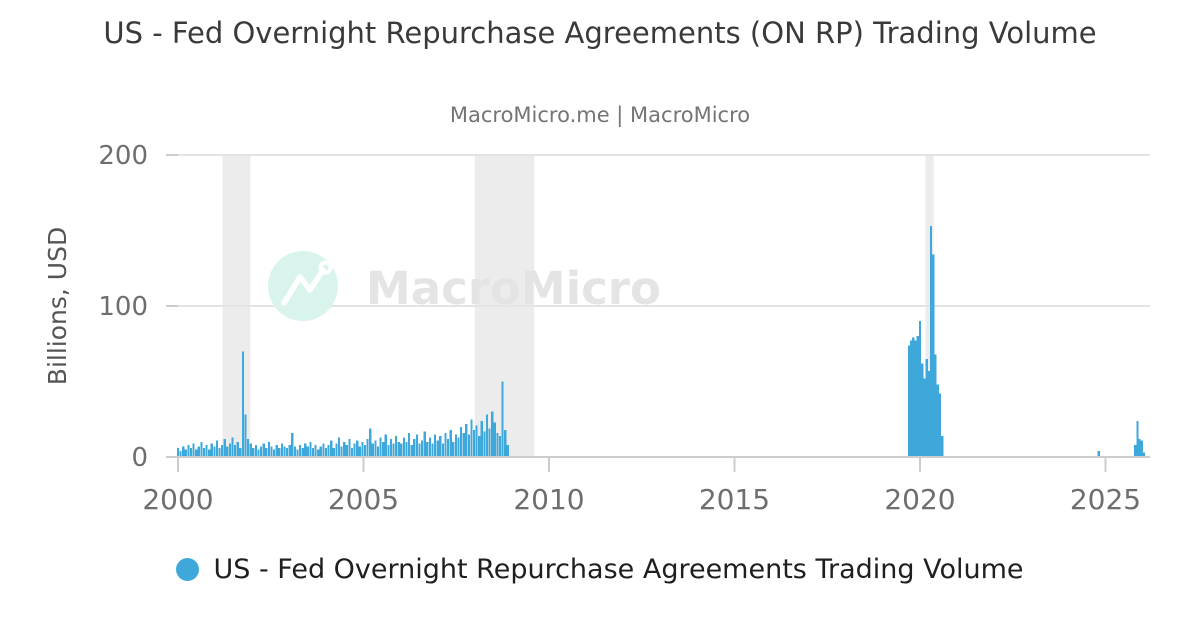 This screenshot has height=630, width=1200. Describe the element at coordinates (188, 569) in the screenshot. I see `legend-marker` at that location.